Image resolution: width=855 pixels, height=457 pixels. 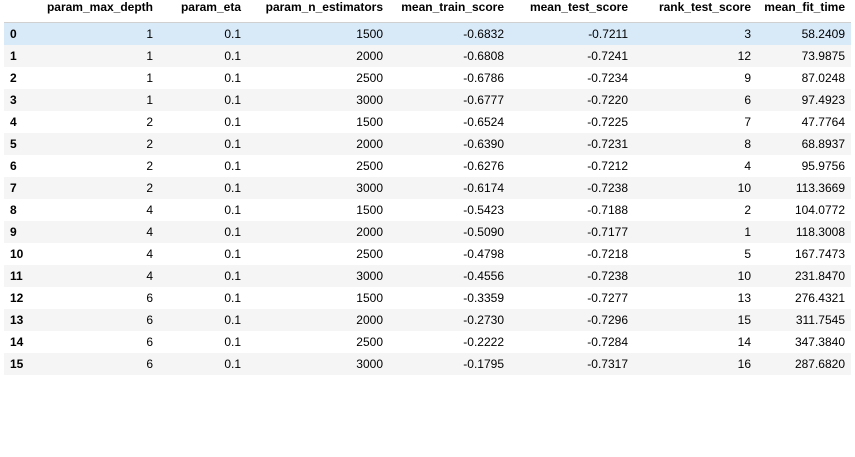 I want to click on cell-mean-train-score: -0.4556, so click(x=483, y=276).